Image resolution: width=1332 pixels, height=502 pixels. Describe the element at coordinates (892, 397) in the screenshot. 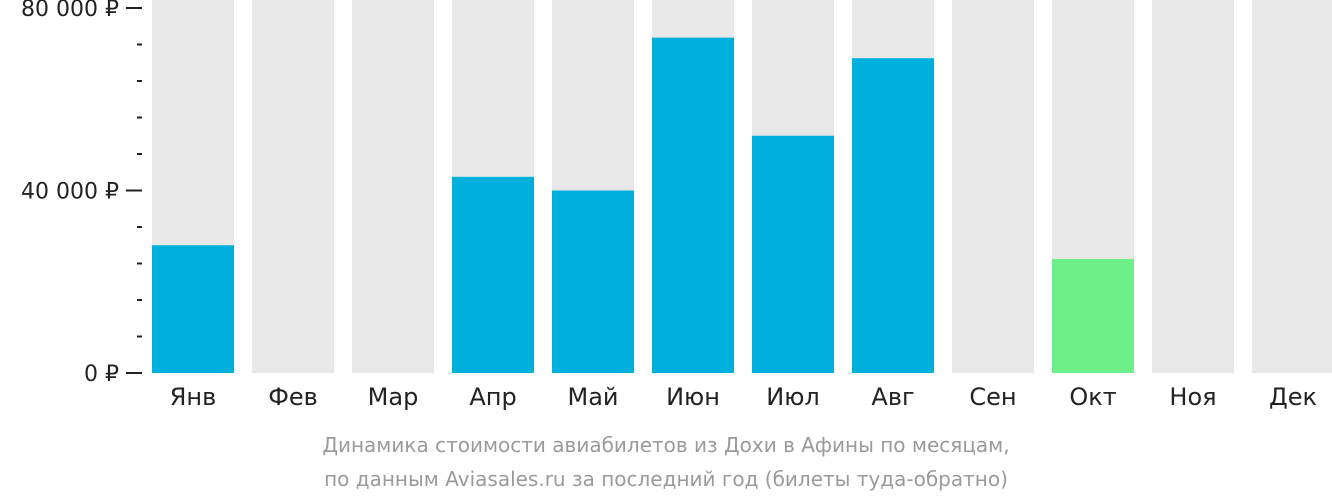

I see `x-tick-label-8: Авг` at that location.